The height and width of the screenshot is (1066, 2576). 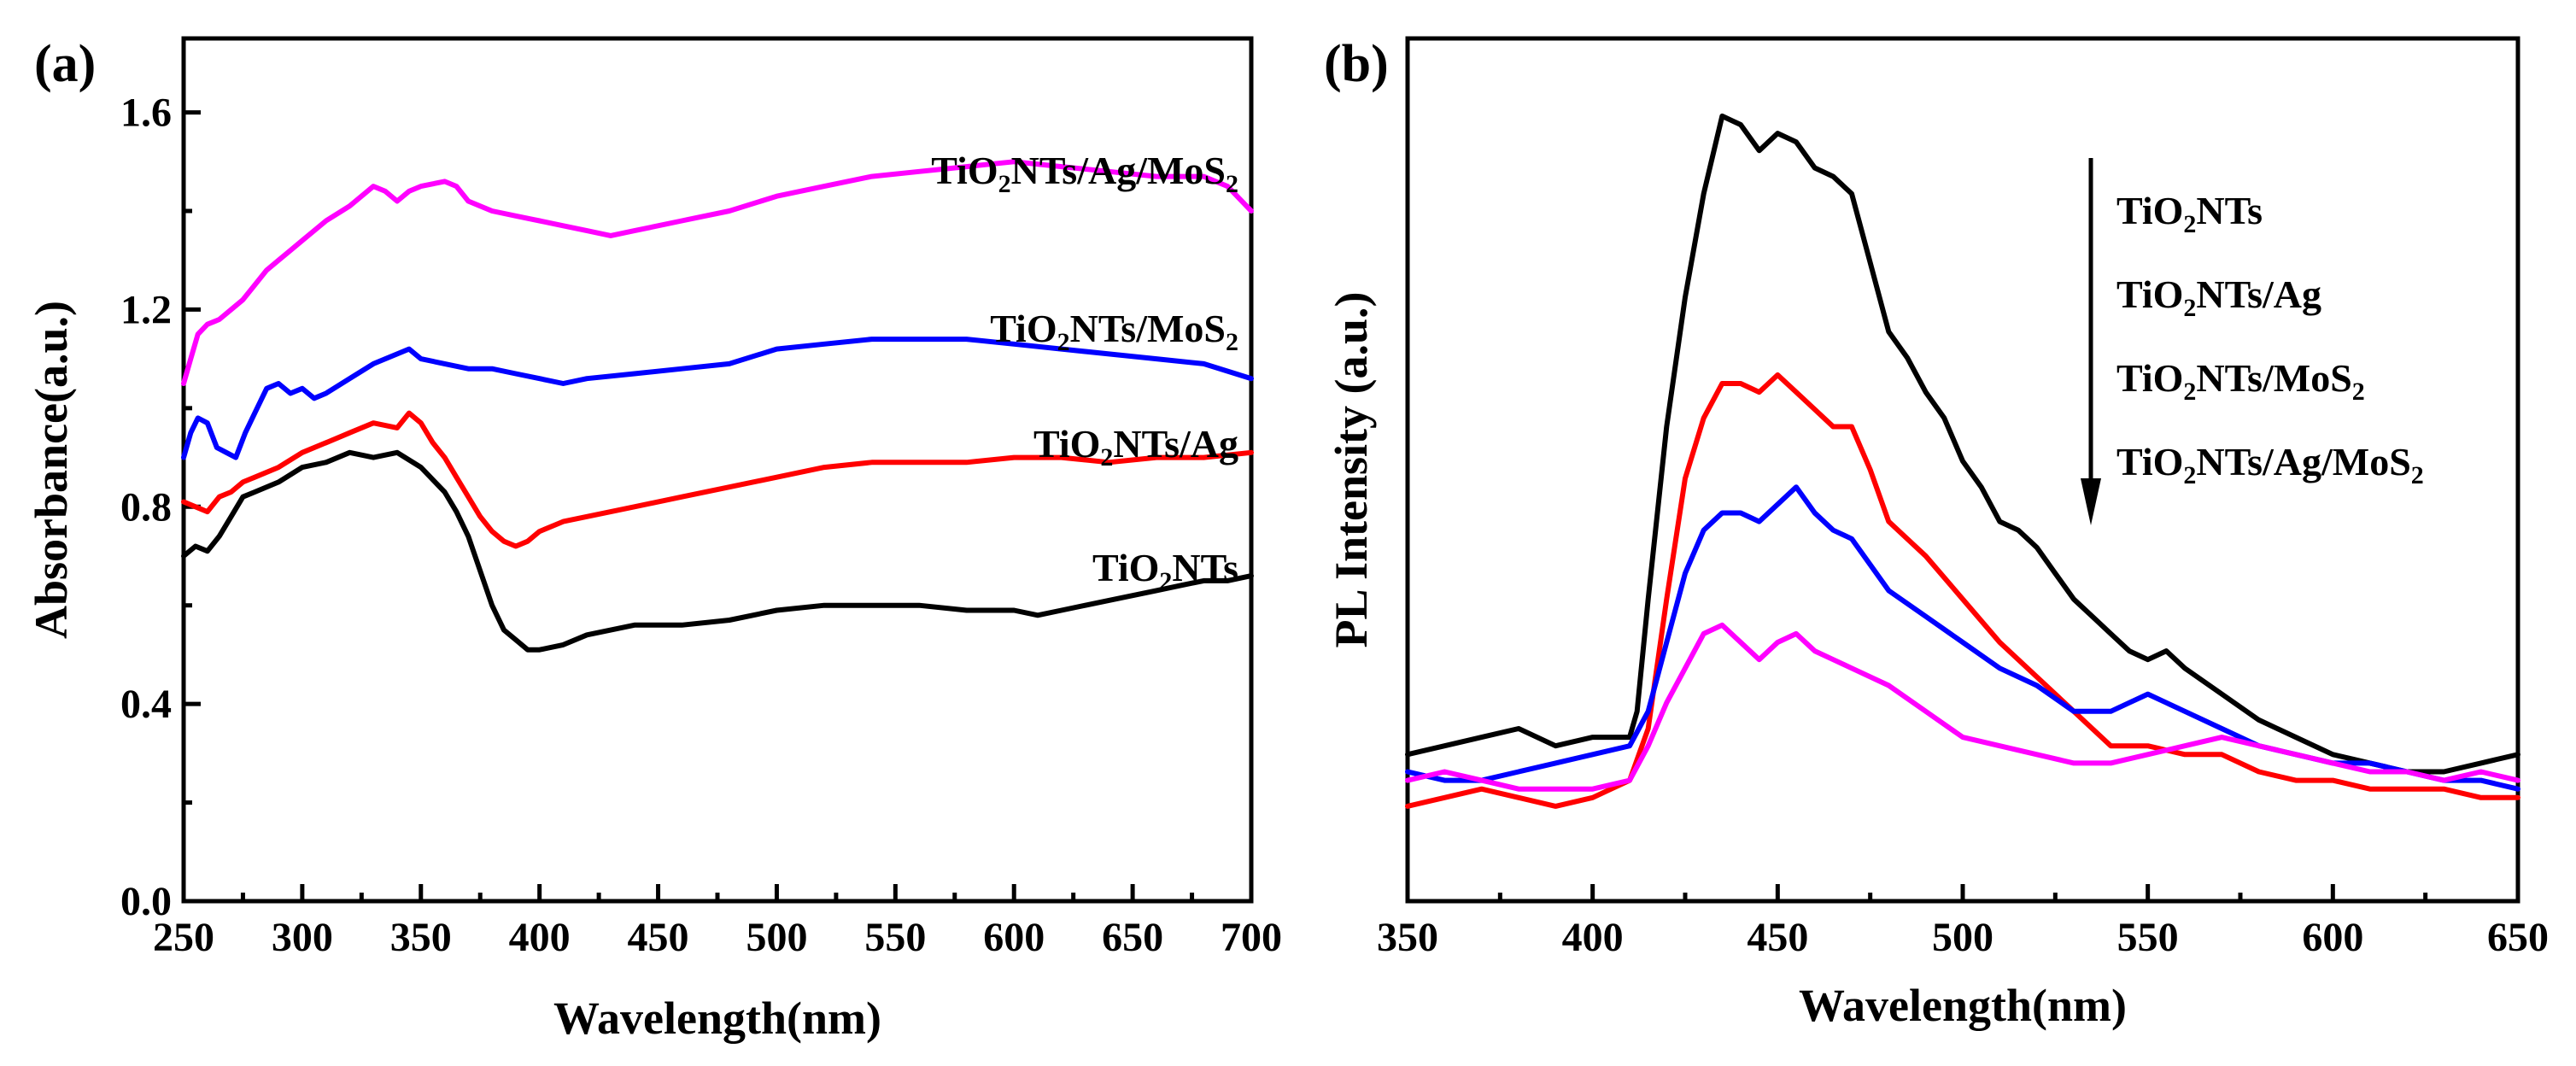 What do you see at coordinates (717, 479) in the screenshot?
I see `panel-a-series-tio2nts-ag` at bounding box center [717, 479].